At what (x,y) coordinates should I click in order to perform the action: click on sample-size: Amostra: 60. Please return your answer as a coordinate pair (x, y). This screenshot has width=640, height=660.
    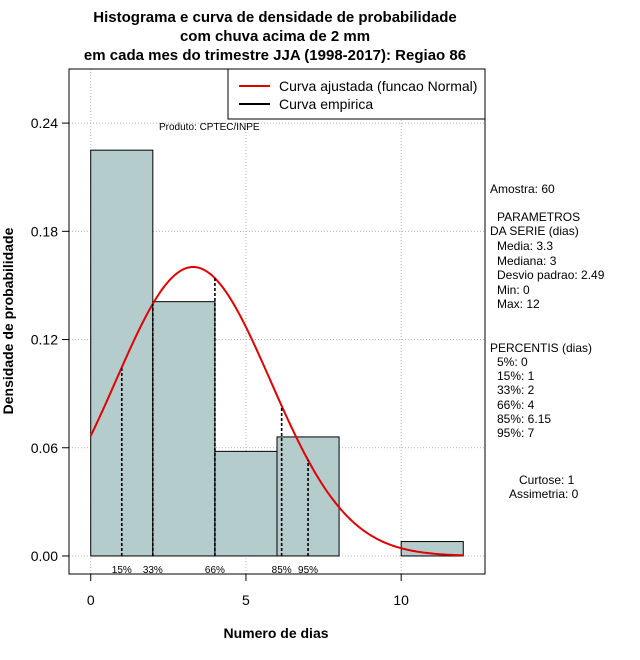
    Looking at the image, I should click on (522, 189).